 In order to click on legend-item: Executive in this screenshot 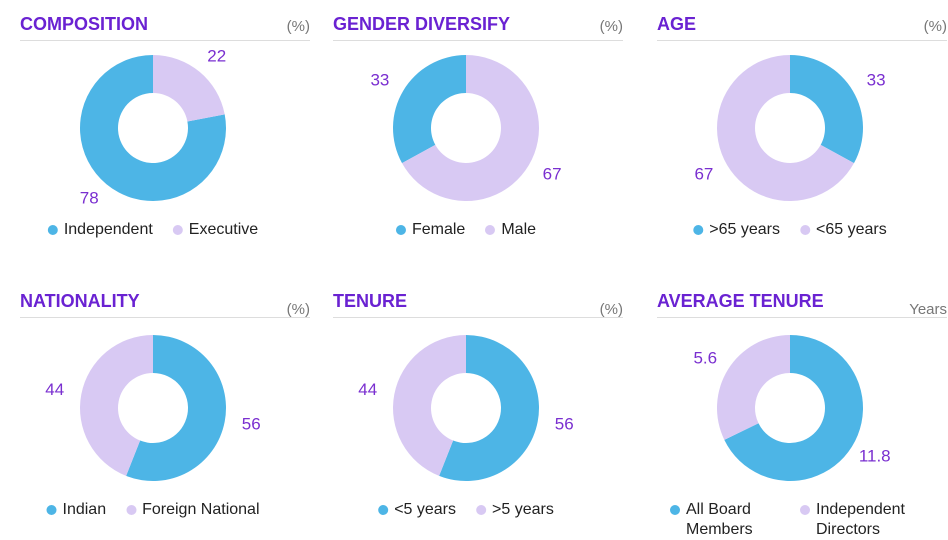, I will do `click(215, 230)`.